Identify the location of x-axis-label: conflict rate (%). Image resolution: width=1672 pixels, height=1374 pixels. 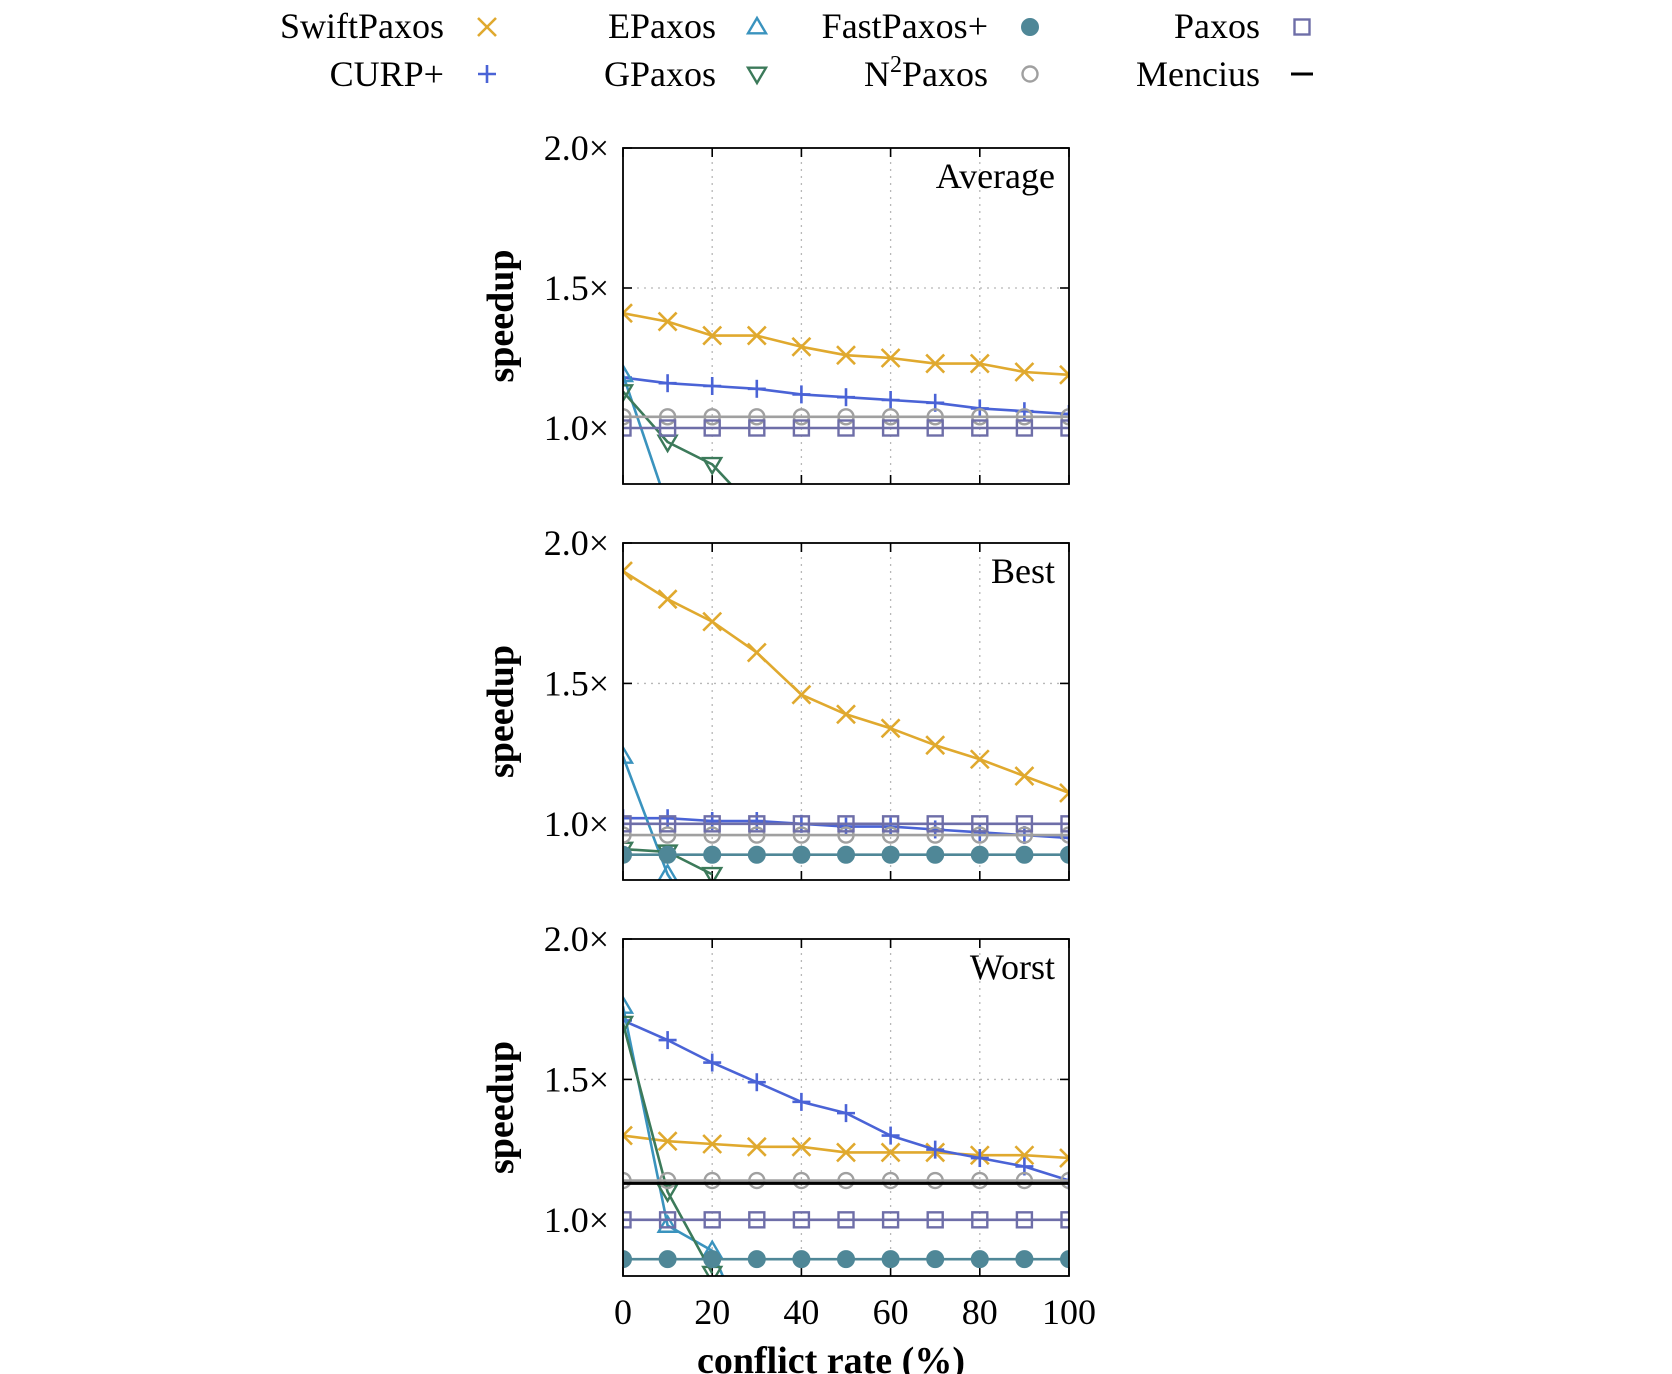
(831, 1357).